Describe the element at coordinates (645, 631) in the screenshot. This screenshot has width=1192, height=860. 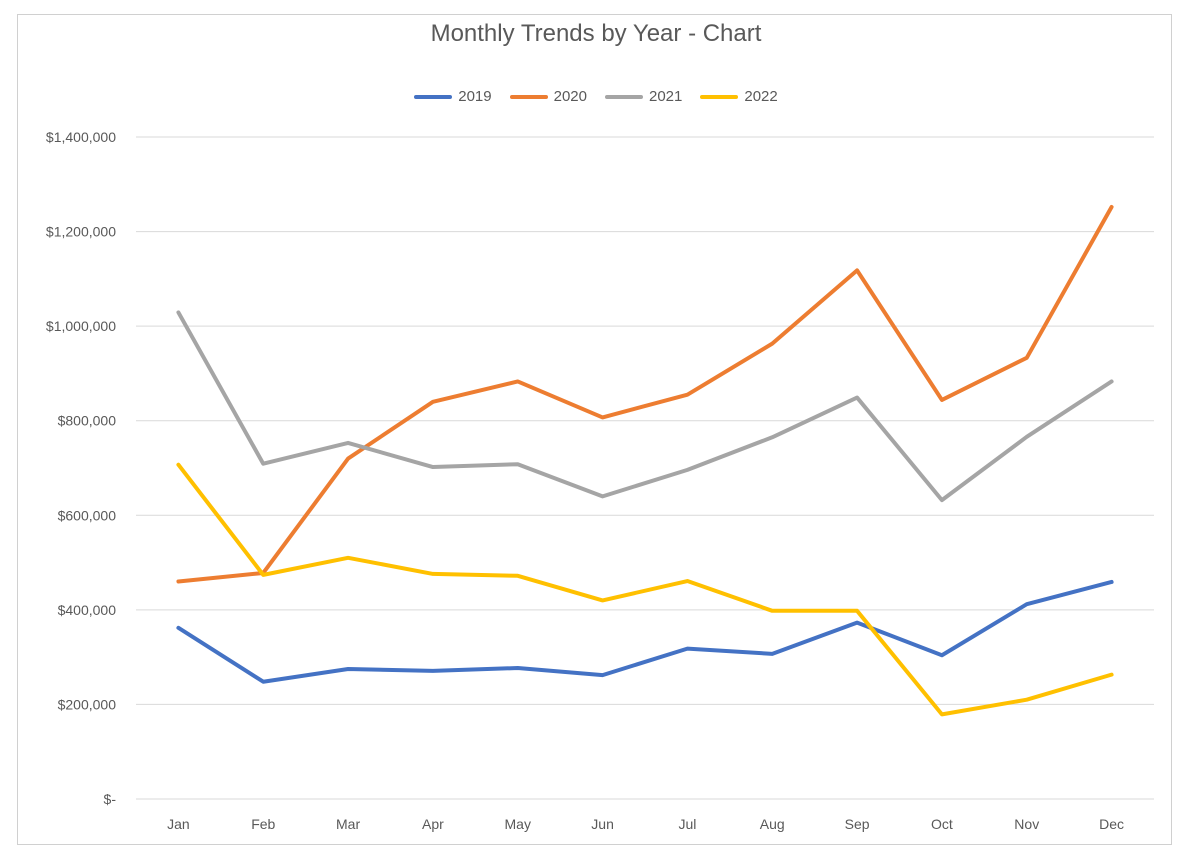
I see `series-line-2019` at that location.